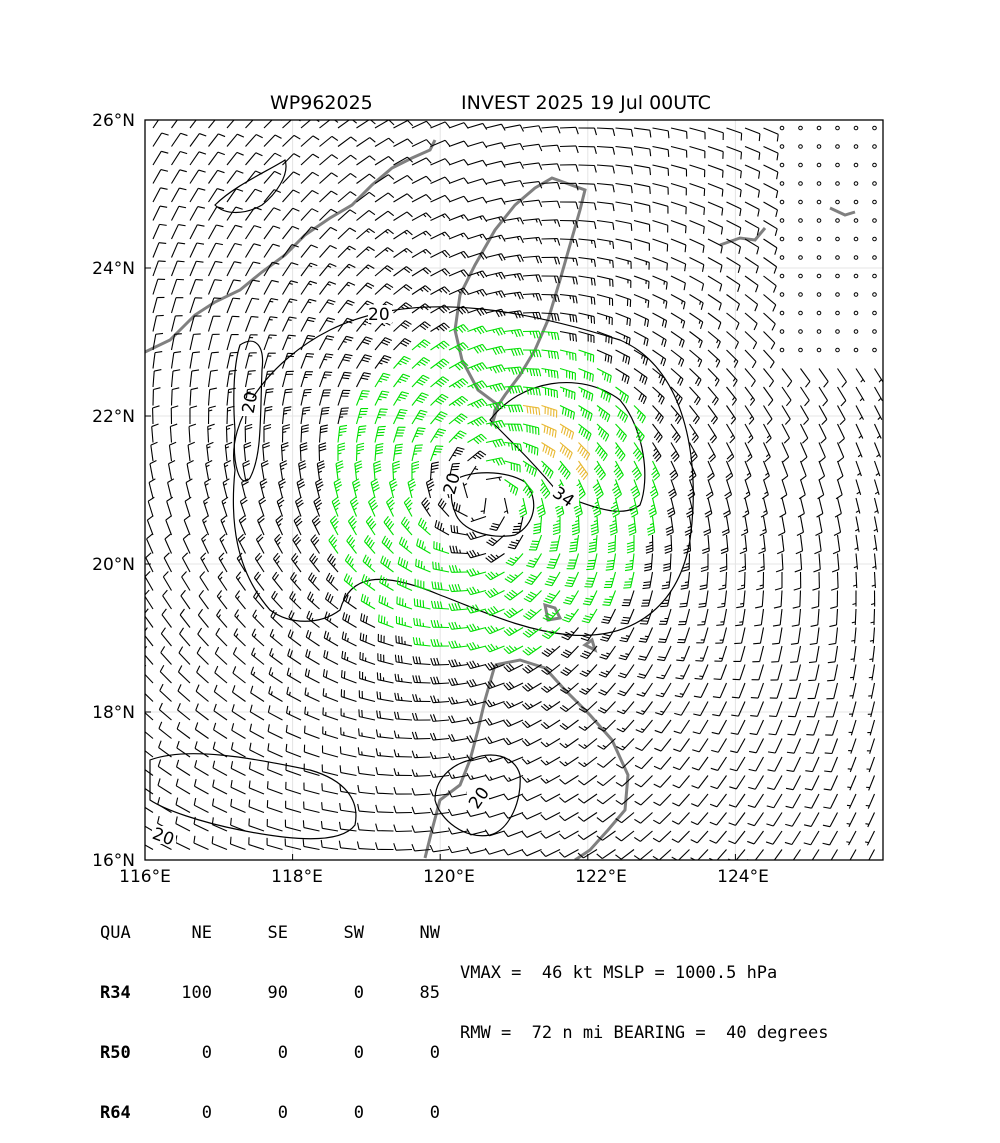 The image size is (1000, 1143). I want to click on row-label: R64, so click(128, 1113).